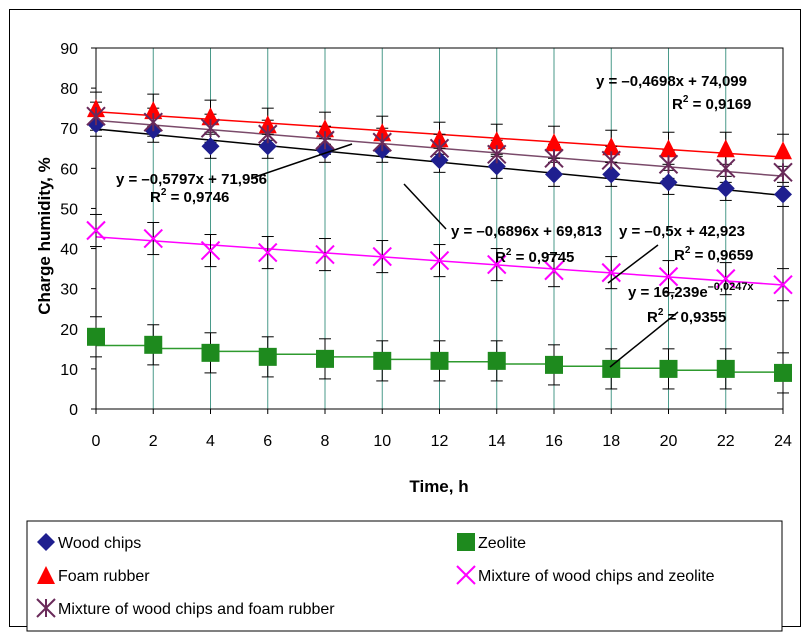  Describe the element at coordinates (669, 441) in the screenshot. I see `x-tick-label: 20` at that location.